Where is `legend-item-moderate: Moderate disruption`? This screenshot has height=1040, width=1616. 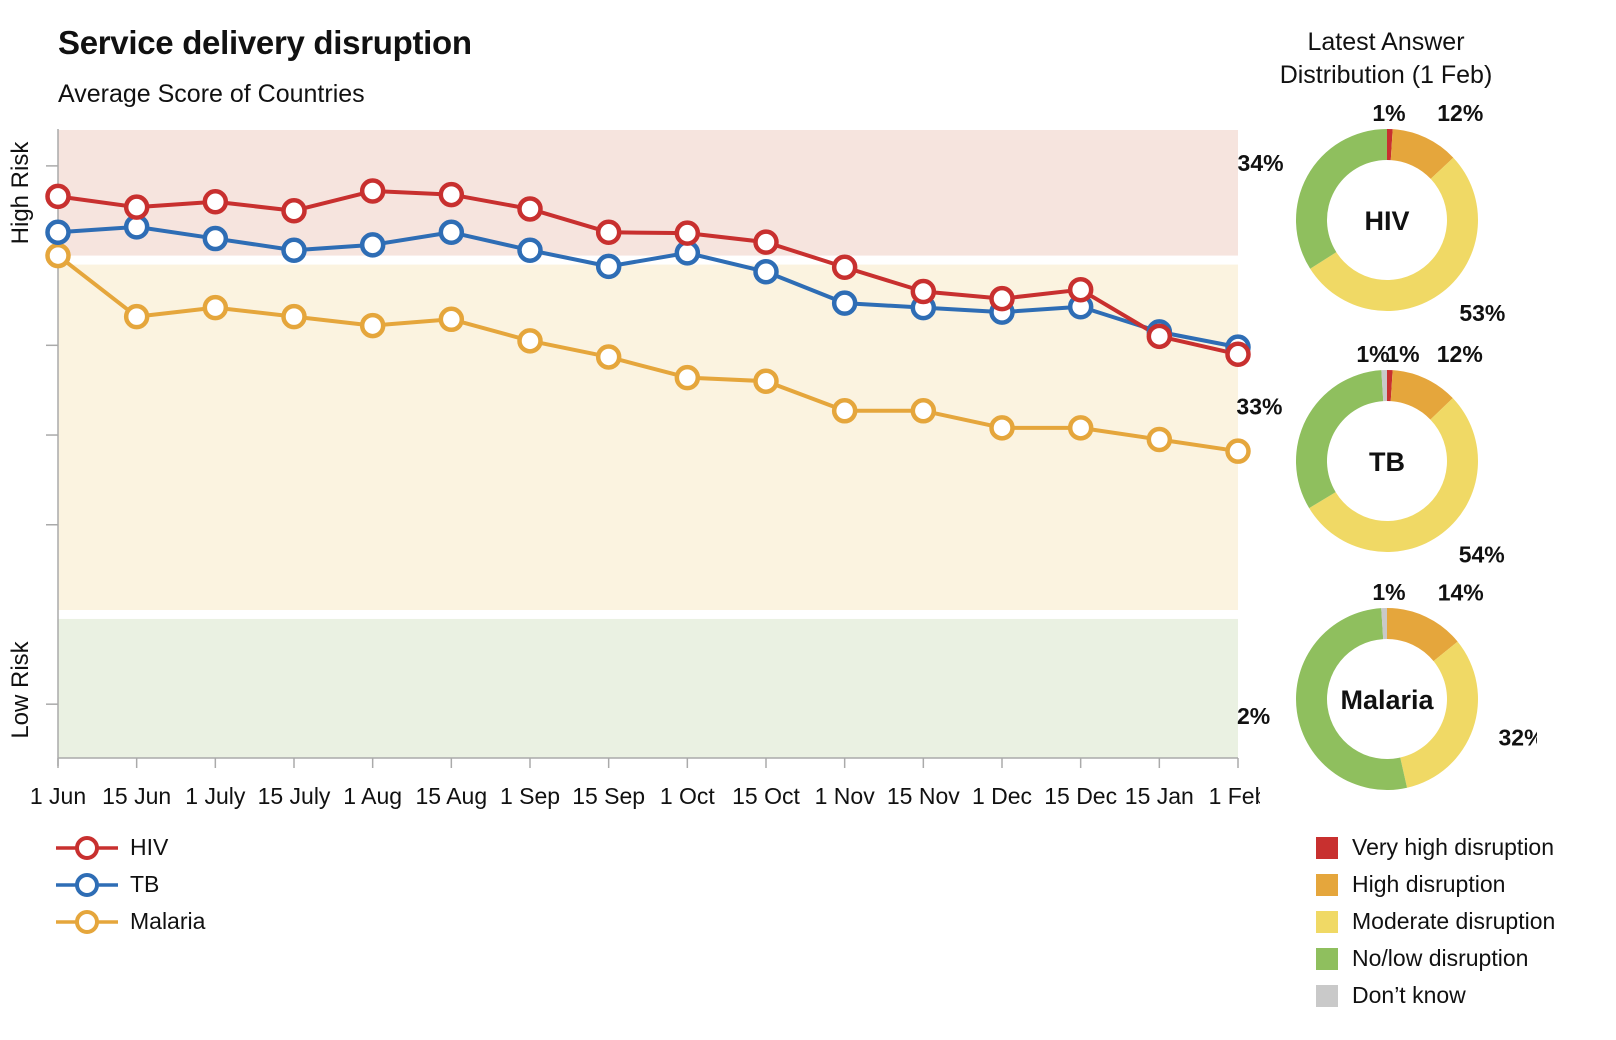 legend-item-moderate: Moderate disruption is located at coordinates (1435, 921).